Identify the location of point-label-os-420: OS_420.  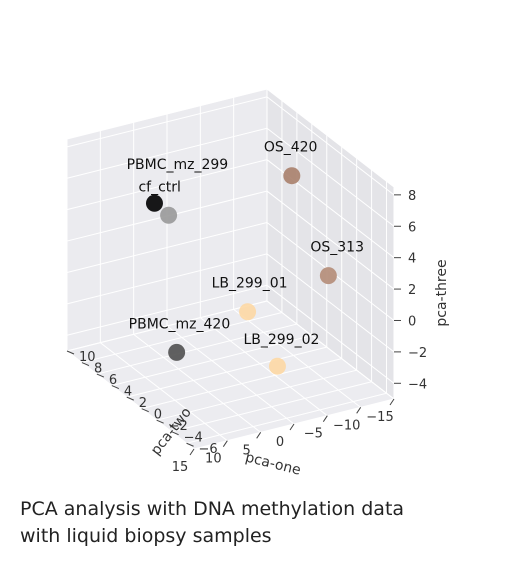
(291, 148).